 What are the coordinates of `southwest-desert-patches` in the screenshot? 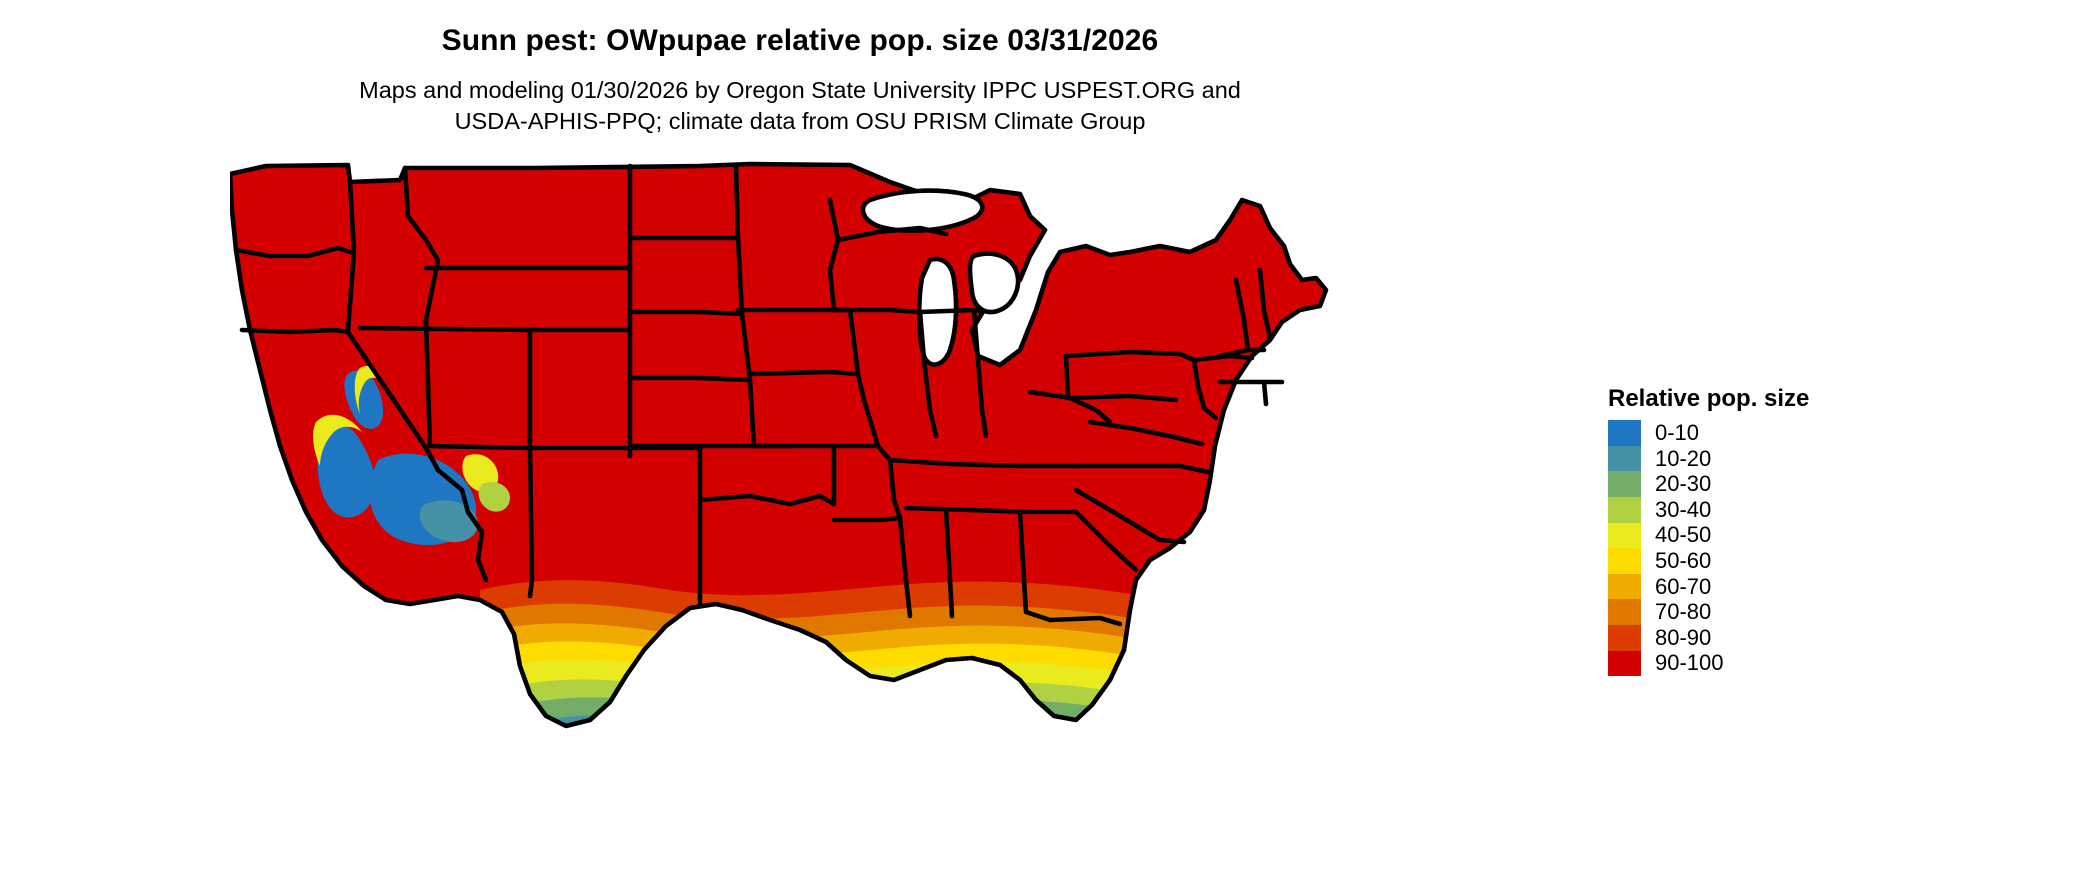 It's located at (411, 455).